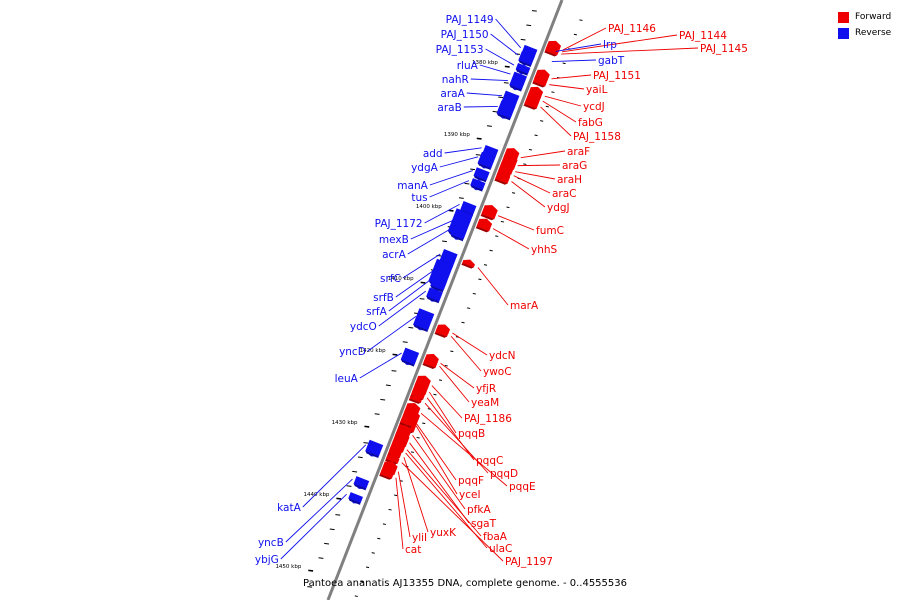  Describe the element at coordinates (419, 198) in the screenshot. I see `gene-label-tus: tus` at that location.